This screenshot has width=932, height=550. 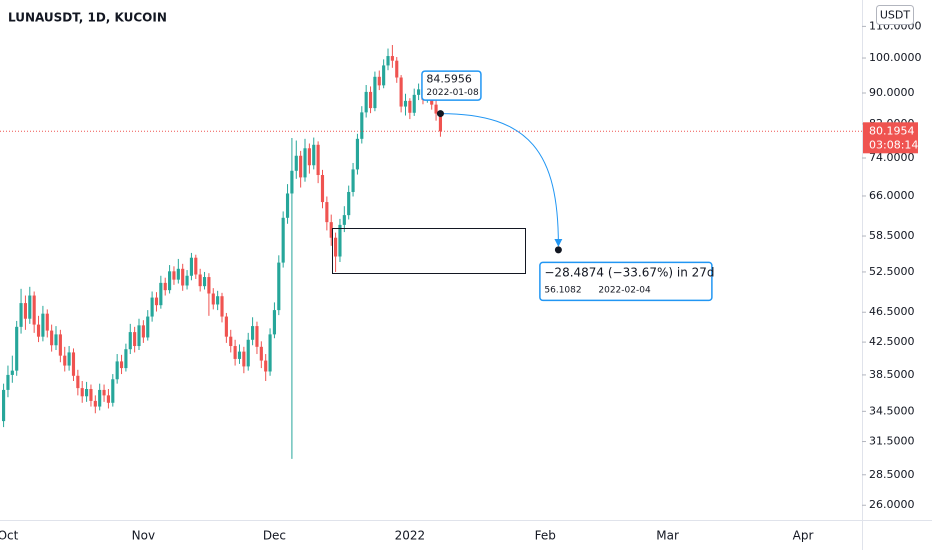 I want to click on projection-arrow, so click(x=501, y=180).